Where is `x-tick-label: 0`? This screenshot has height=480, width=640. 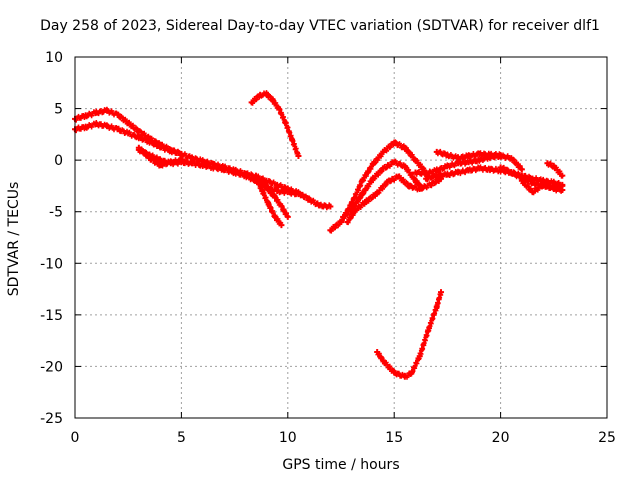
x-tick-label: 0 is located at coordinates (75, 438).